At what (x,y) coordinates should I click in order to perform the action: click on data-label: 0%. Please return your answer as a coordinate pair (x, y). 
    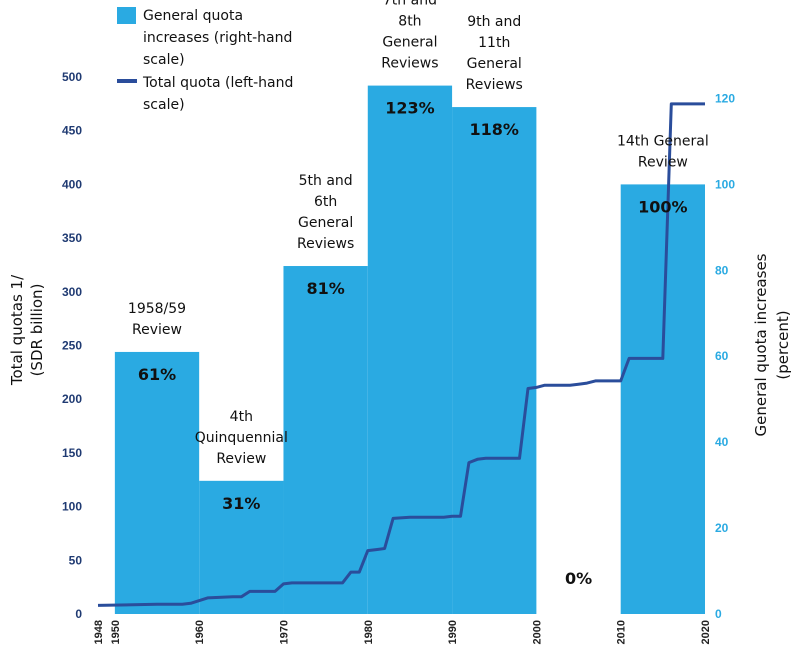
    Looking at the image, I should click on (578, 578).